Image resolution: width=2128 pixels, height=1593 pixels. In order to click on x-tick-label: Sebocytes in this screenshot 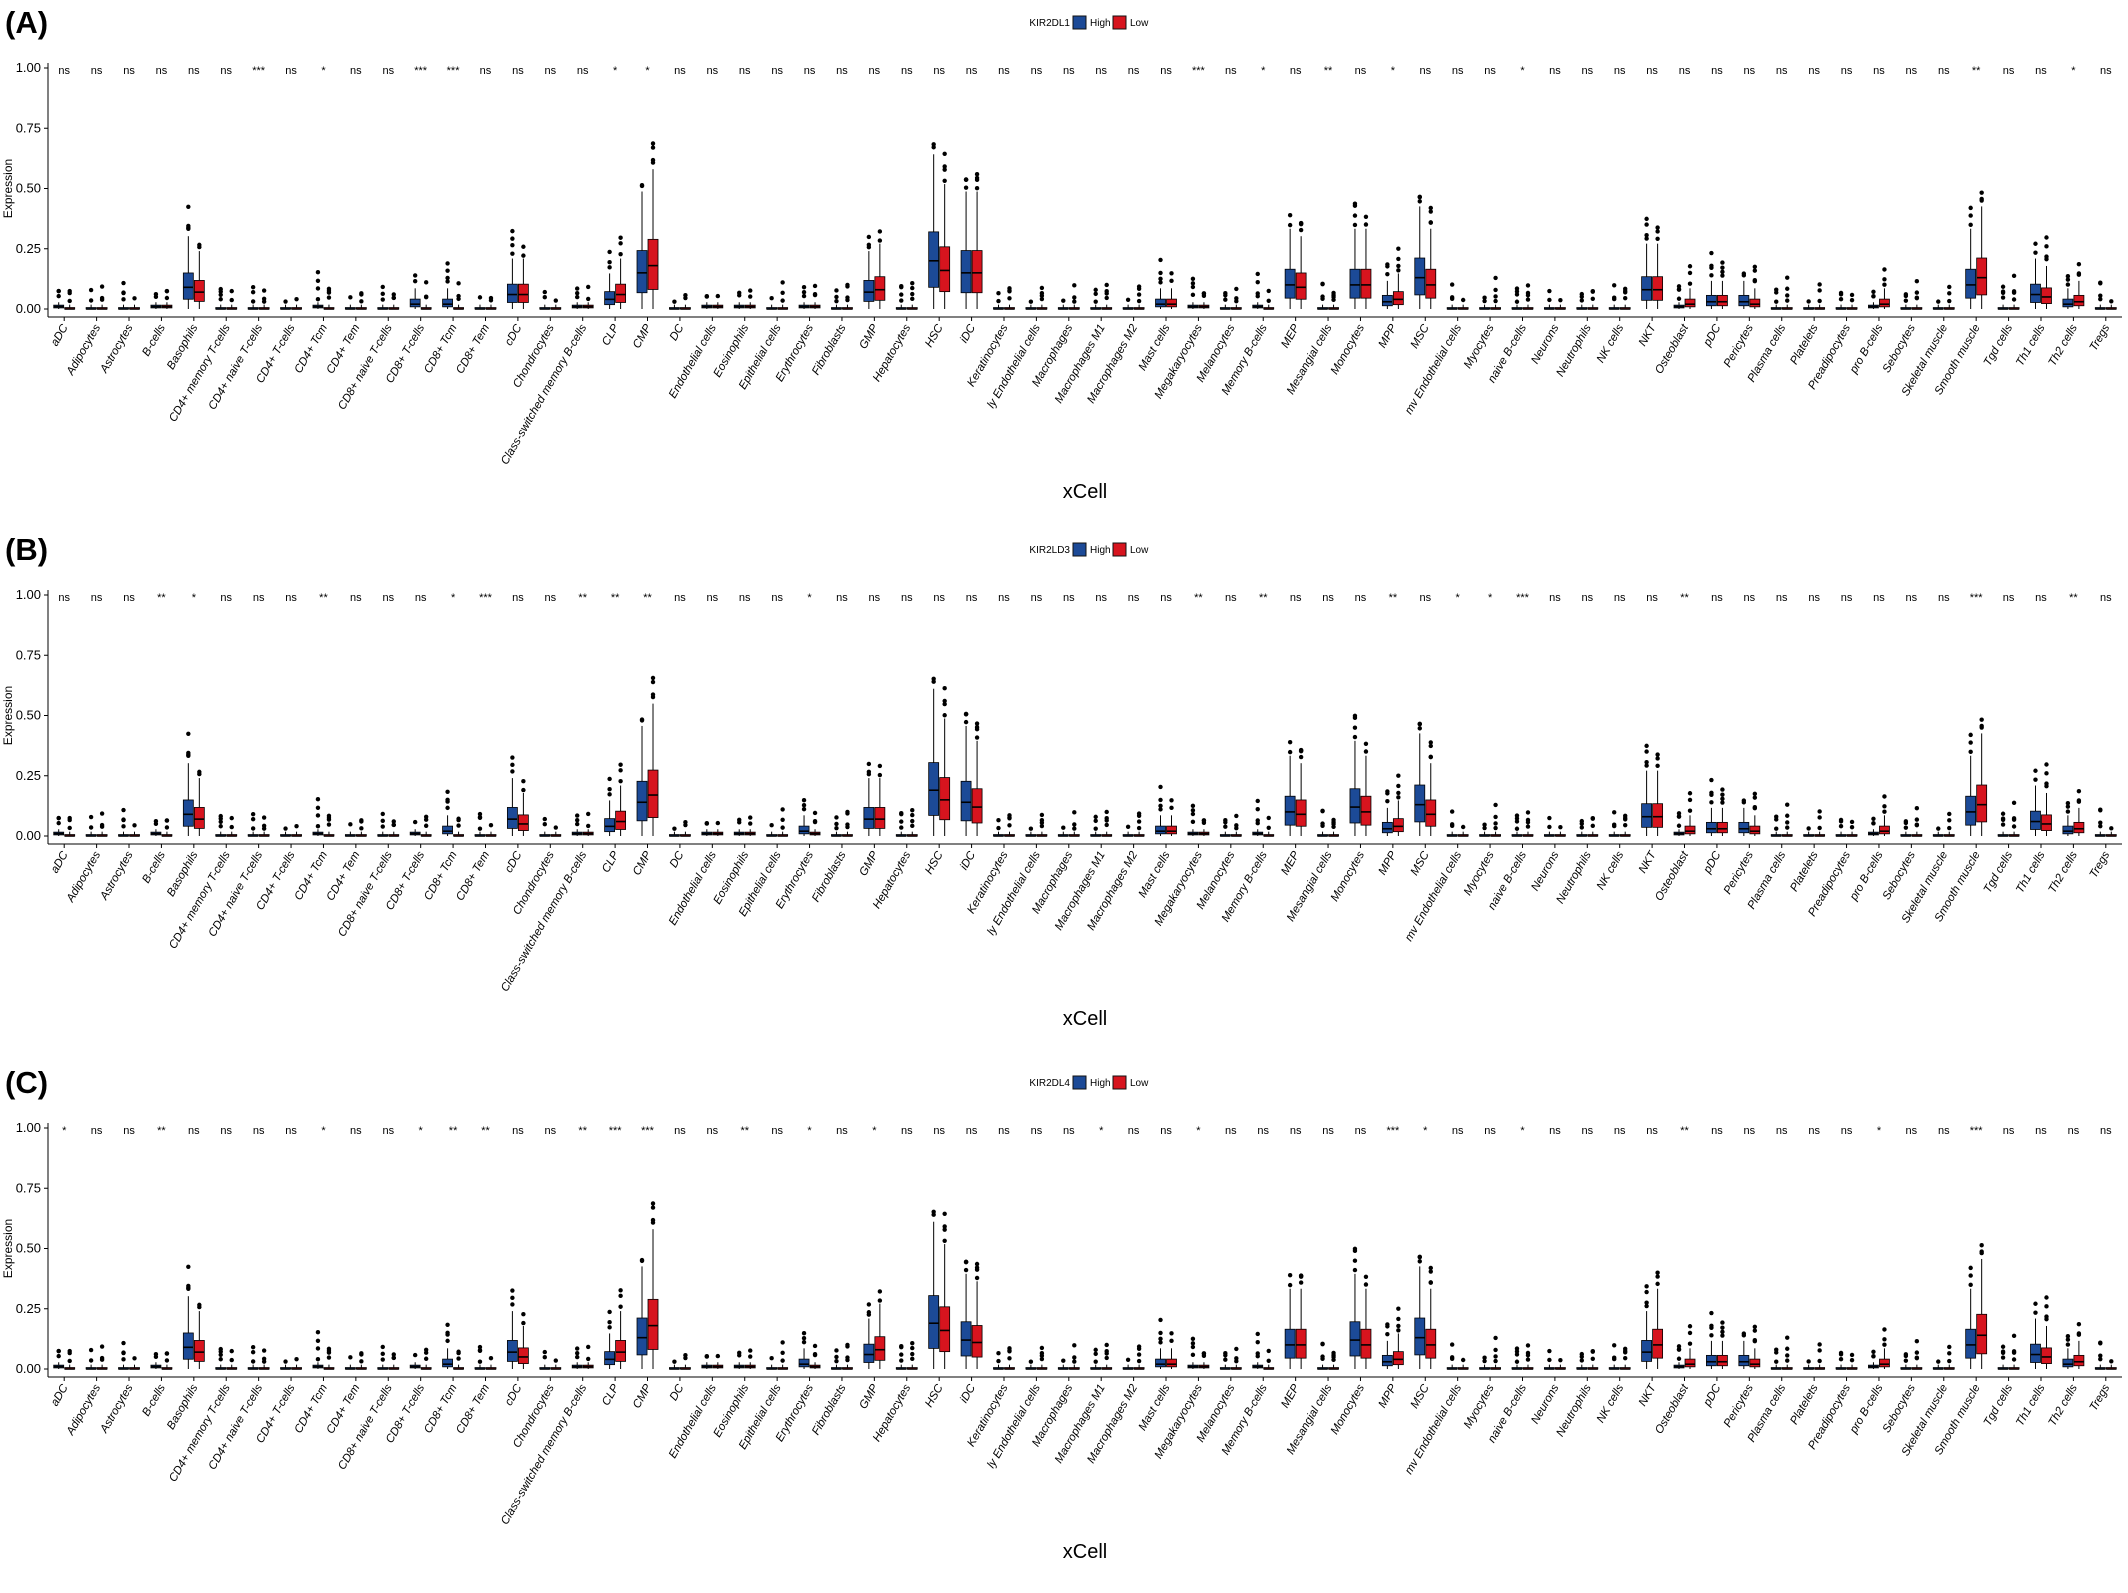, I will do `click(1899, 348)`.